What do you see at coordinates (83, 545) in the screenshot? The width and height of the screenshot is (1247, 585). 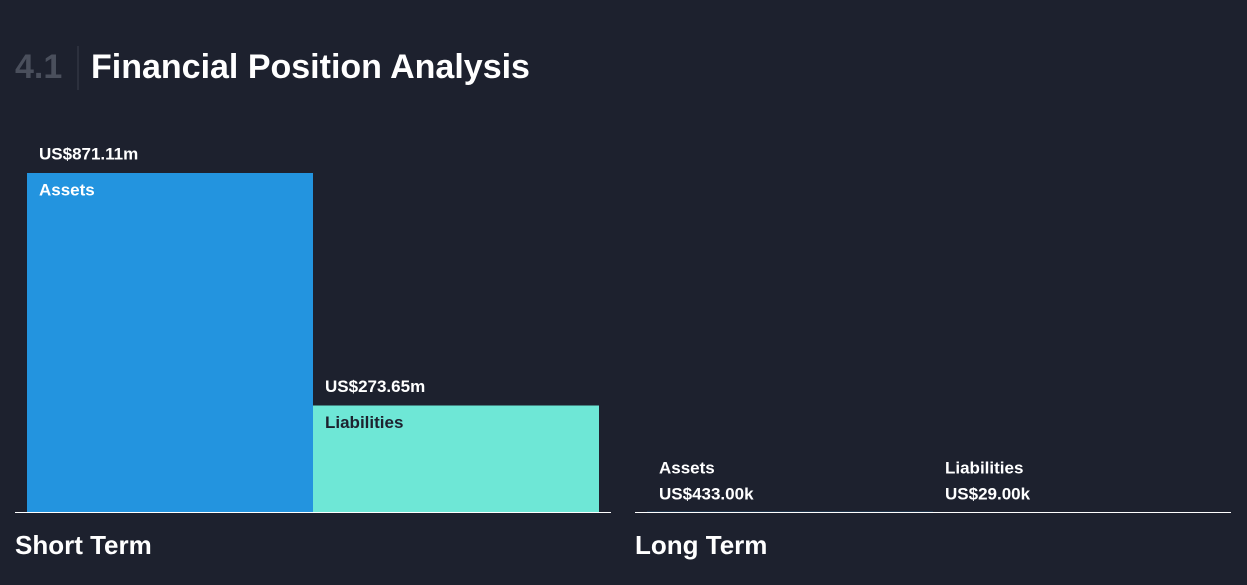 I see `category-label: Short Term` at bounding box center [83, 545].